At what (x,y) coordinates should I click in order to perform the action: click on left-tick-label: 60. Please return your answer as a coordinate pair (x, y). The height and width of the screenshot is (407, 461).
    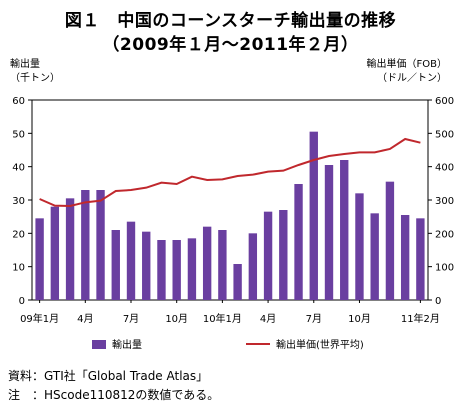
    Looking at the image, I should click on (18, 101).